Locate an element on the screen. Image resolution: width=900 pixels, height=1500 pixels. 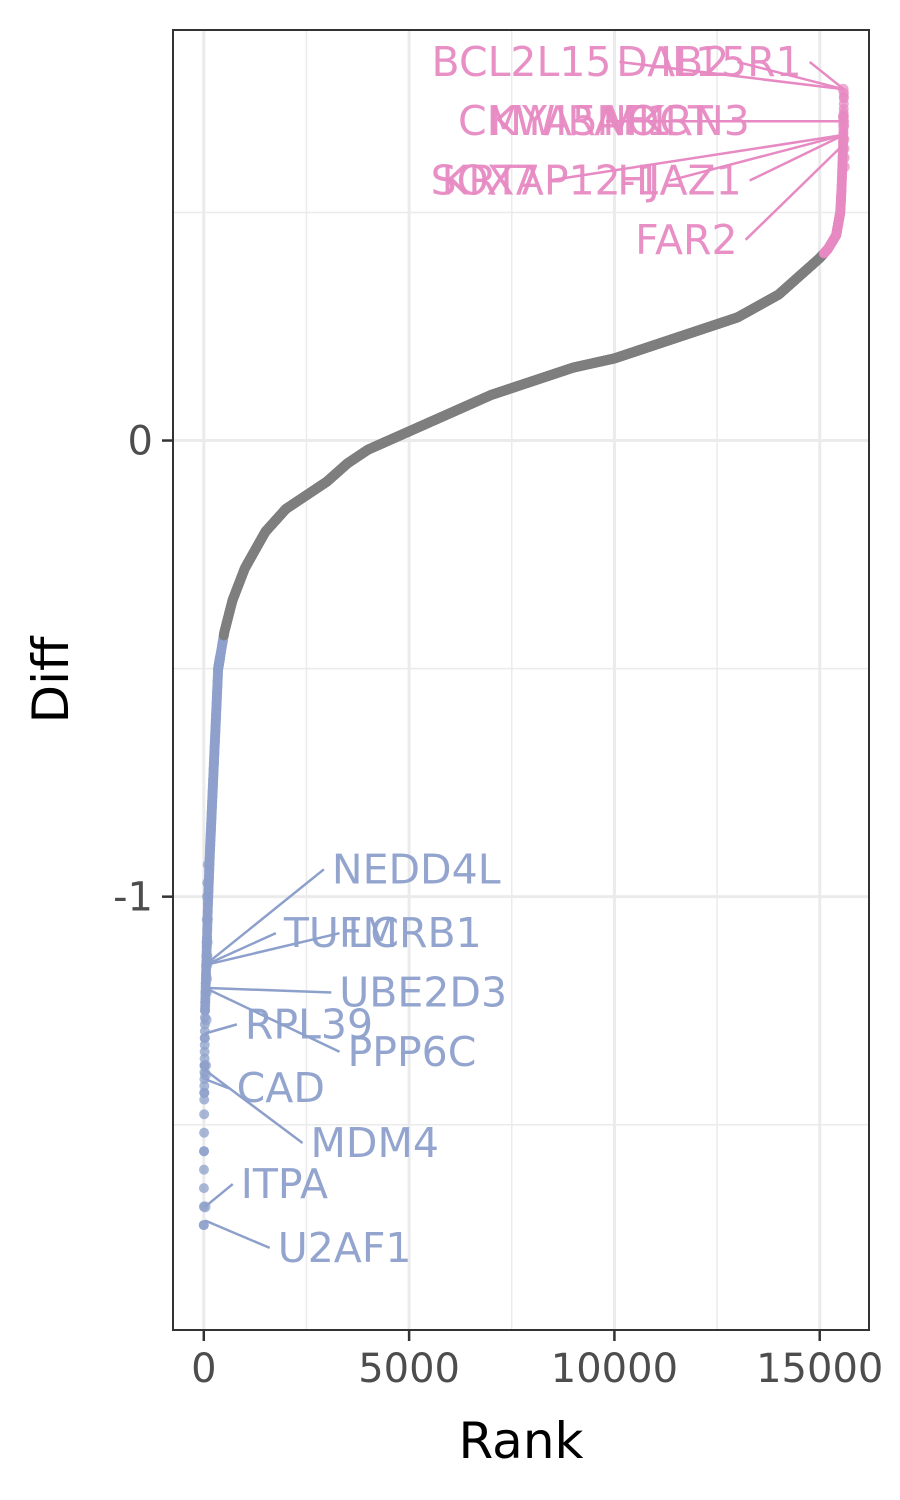
x-tick-label: 0 is located at coordinates (203, 1369).